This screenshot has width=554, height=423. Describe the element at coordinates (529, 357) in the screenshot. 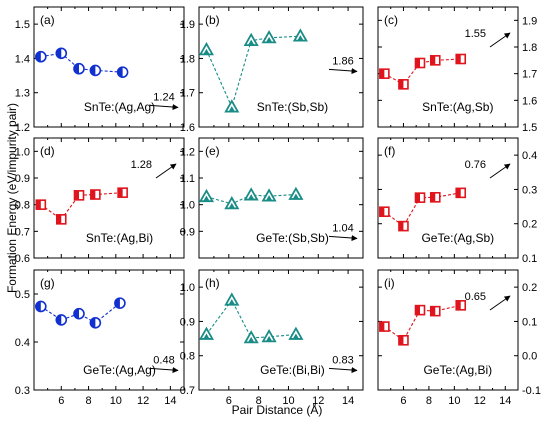

I see `right-tick-label: 0.0` at that location.